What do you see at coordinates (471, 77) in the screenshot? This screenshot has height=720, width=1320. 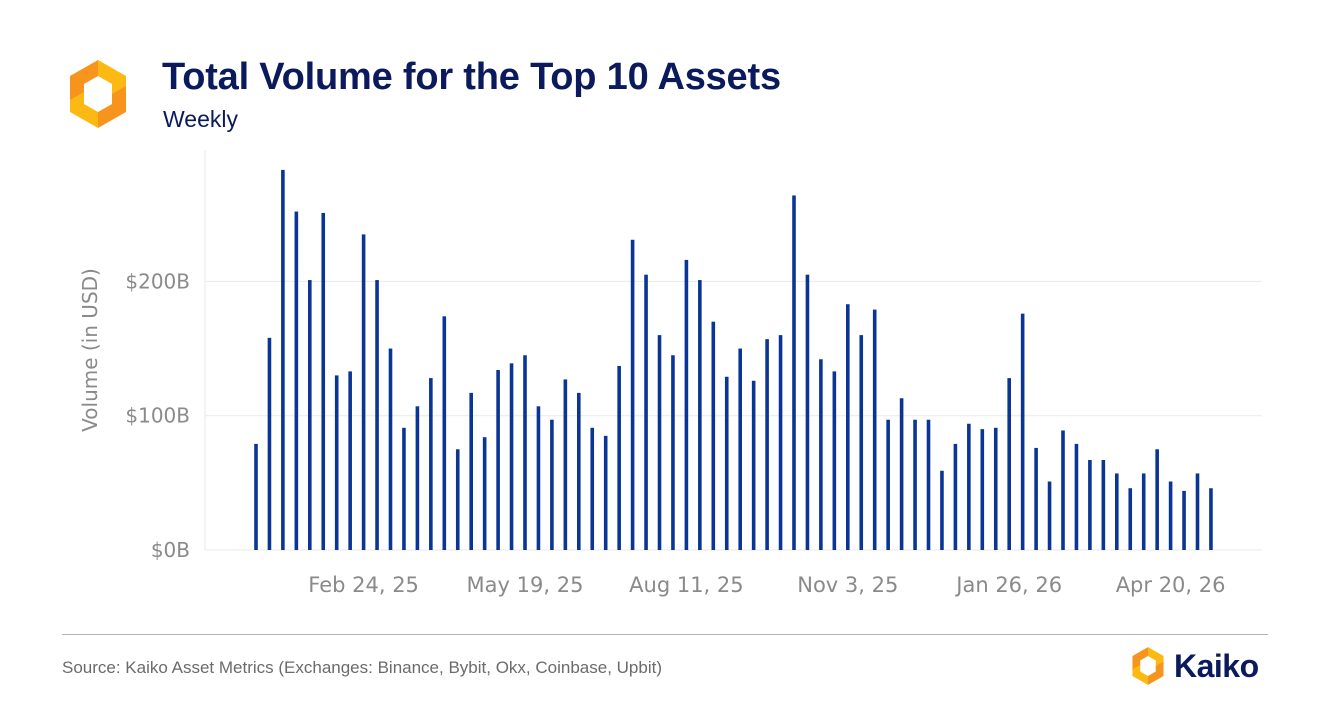 I see `chart-title: Total Volume for the Top 10 Assets` at bounding box center [471, 77].